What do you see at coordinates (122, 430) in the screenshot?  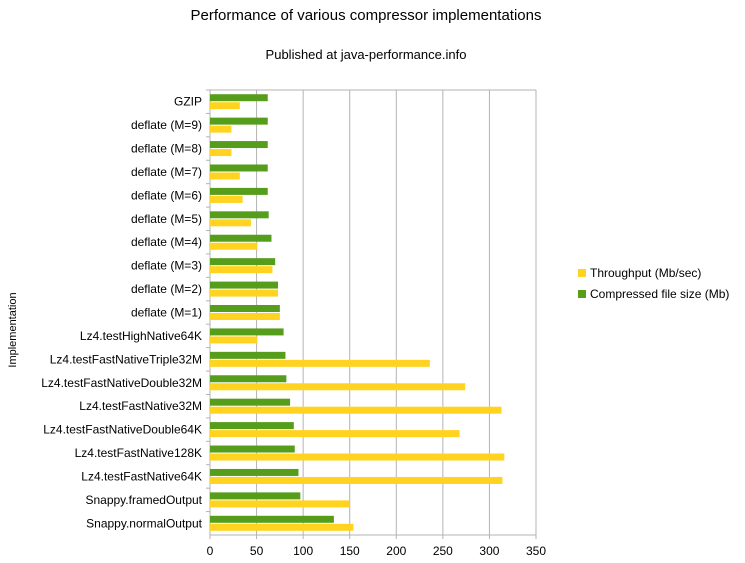 I see `category-label: Lz4.testFastNativeDouble64K` at bounding box center [122, 430].